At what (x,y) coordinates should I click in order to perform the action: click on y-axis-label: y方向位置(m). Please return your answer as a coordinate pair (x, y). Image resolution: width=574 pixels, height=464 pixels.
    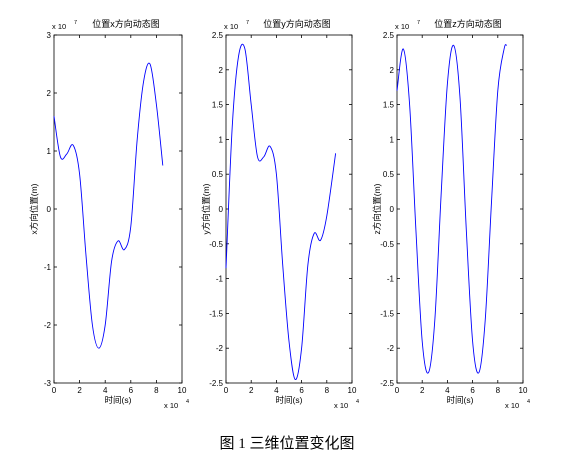
    Looking at the image, I should click on (206, 208).